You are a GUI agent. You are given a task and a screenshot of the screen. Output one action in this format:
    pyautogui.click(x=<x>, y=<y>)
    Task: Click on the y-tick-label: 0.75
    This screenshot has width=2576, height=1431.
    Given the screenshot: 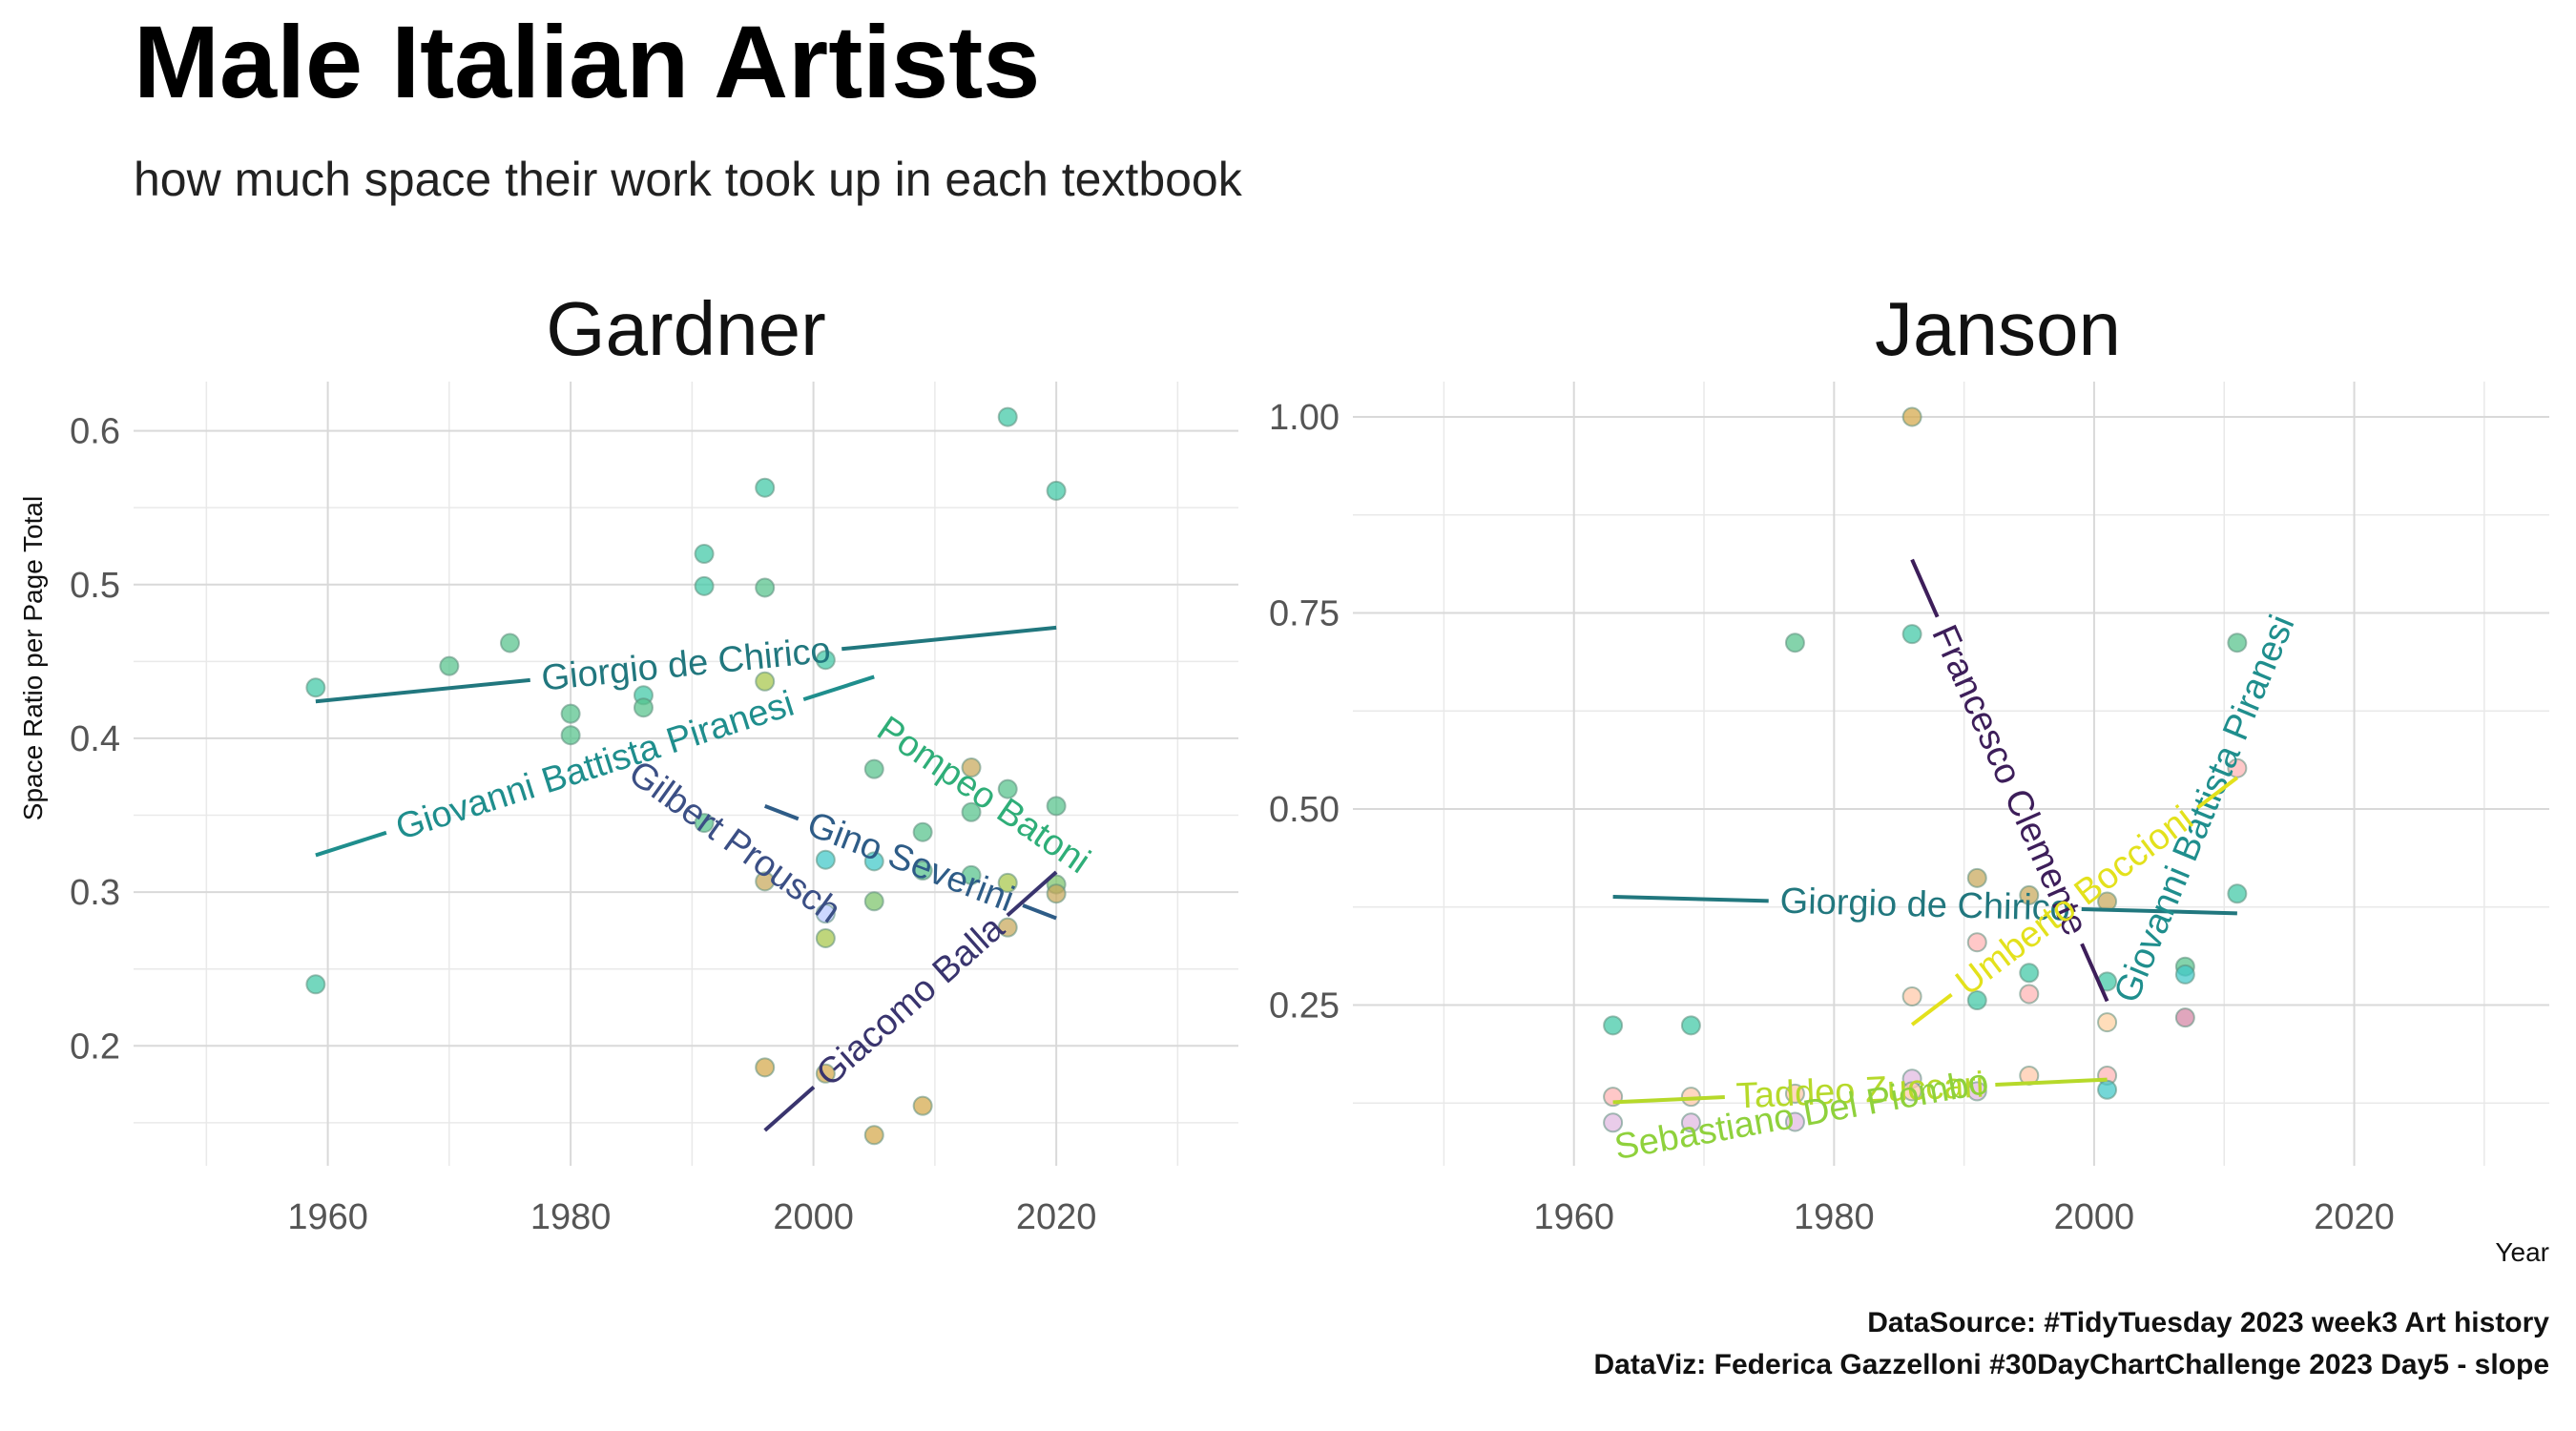 What is the action you would take?
    pyautogui.click(x=1304, y=613)
    